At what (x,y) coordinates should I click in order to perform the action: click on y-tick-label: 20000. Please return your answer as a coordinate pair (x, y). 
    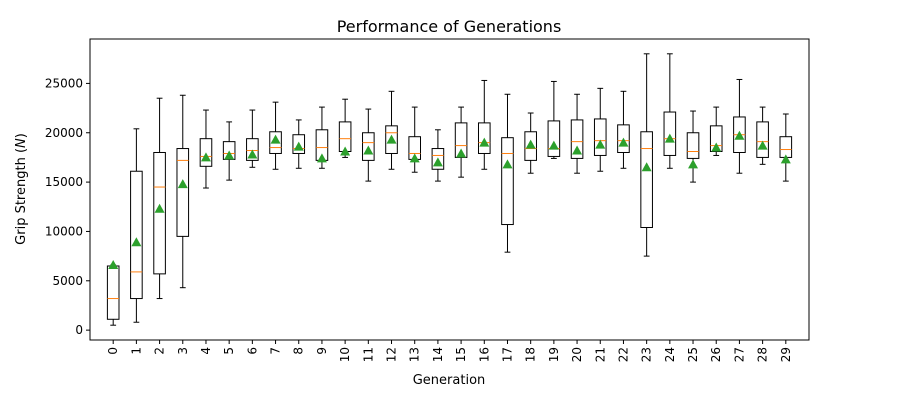
    Looking at the image, I should click on (64, 133).